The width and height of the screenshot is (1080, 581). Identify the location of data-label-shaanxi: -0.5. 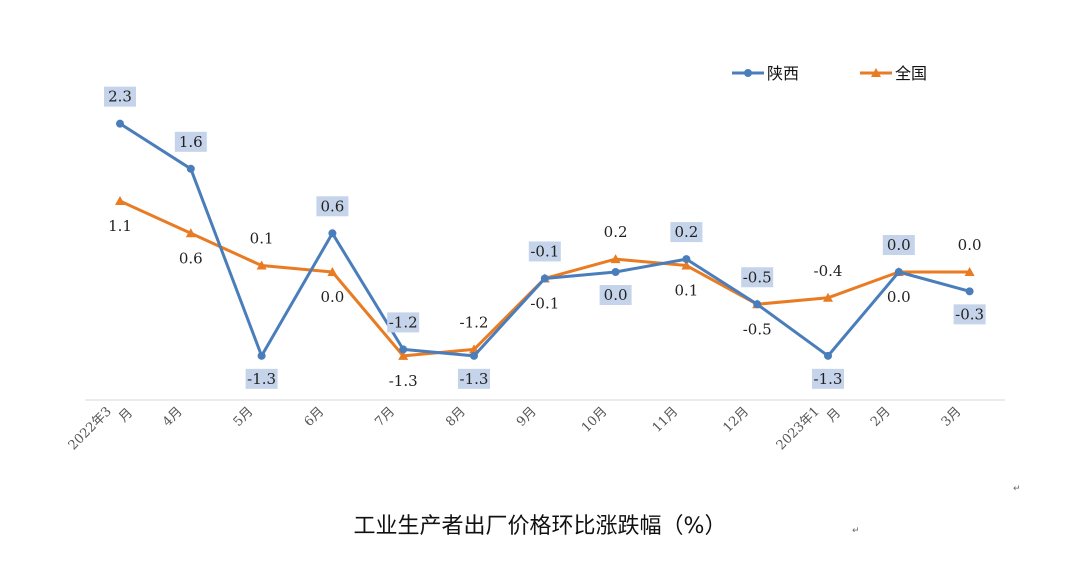
(757, 277).